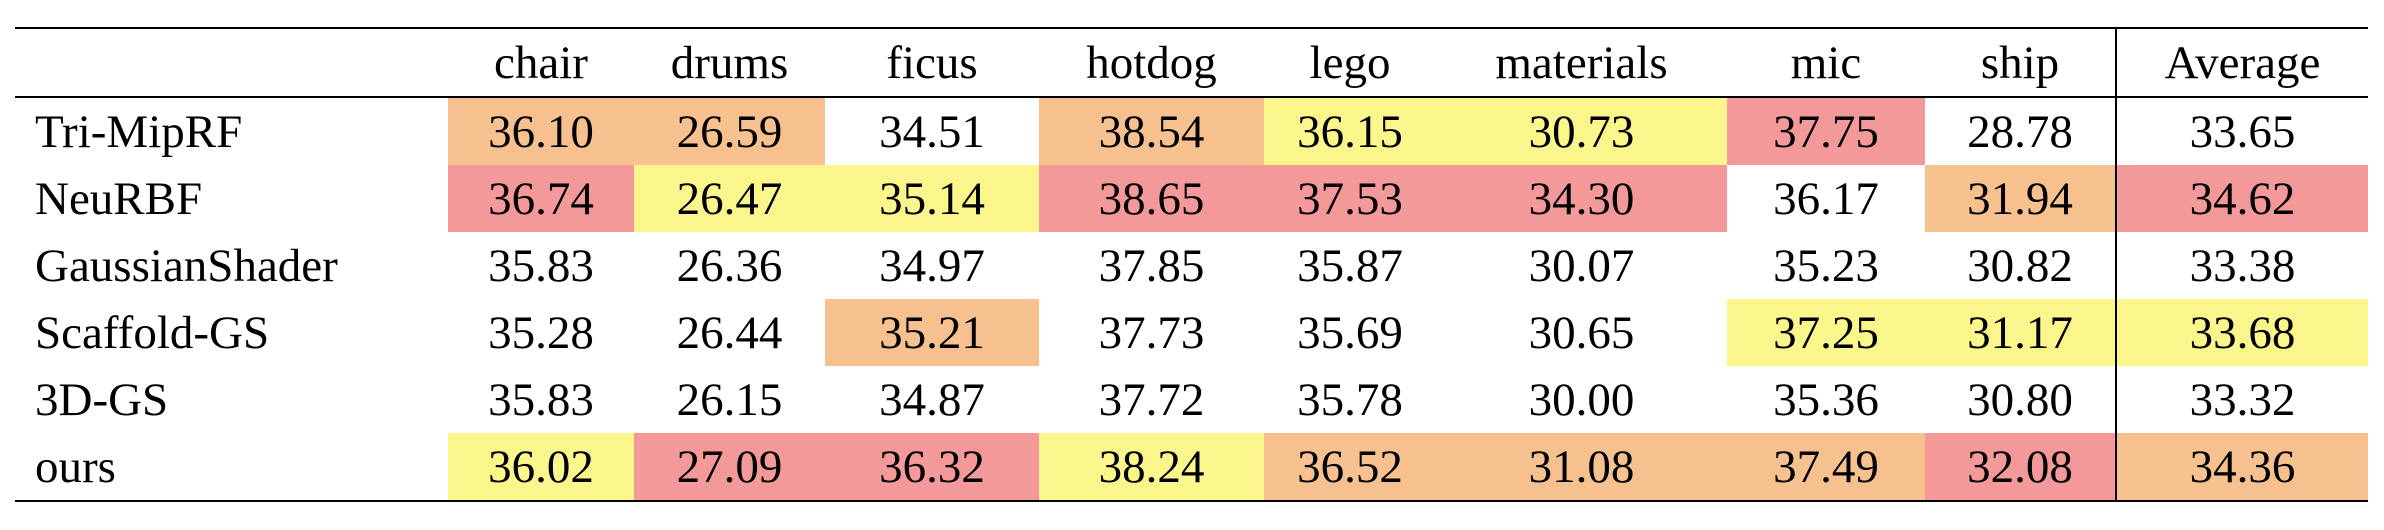 Image resolution: width=2384 pixels, height=530 pixels. I want to click on table-cell: 35.23, so click(1826, 265).